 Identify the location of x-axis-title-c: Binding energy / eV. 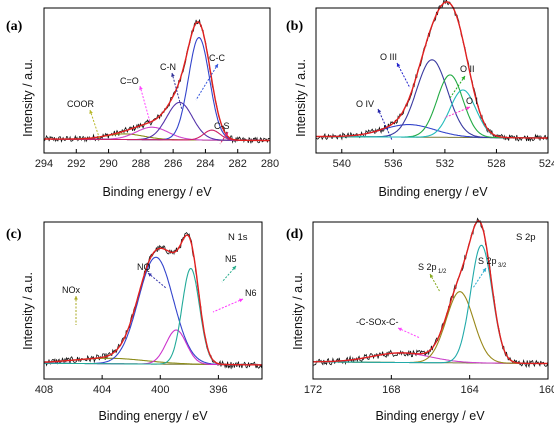
(153, 416).